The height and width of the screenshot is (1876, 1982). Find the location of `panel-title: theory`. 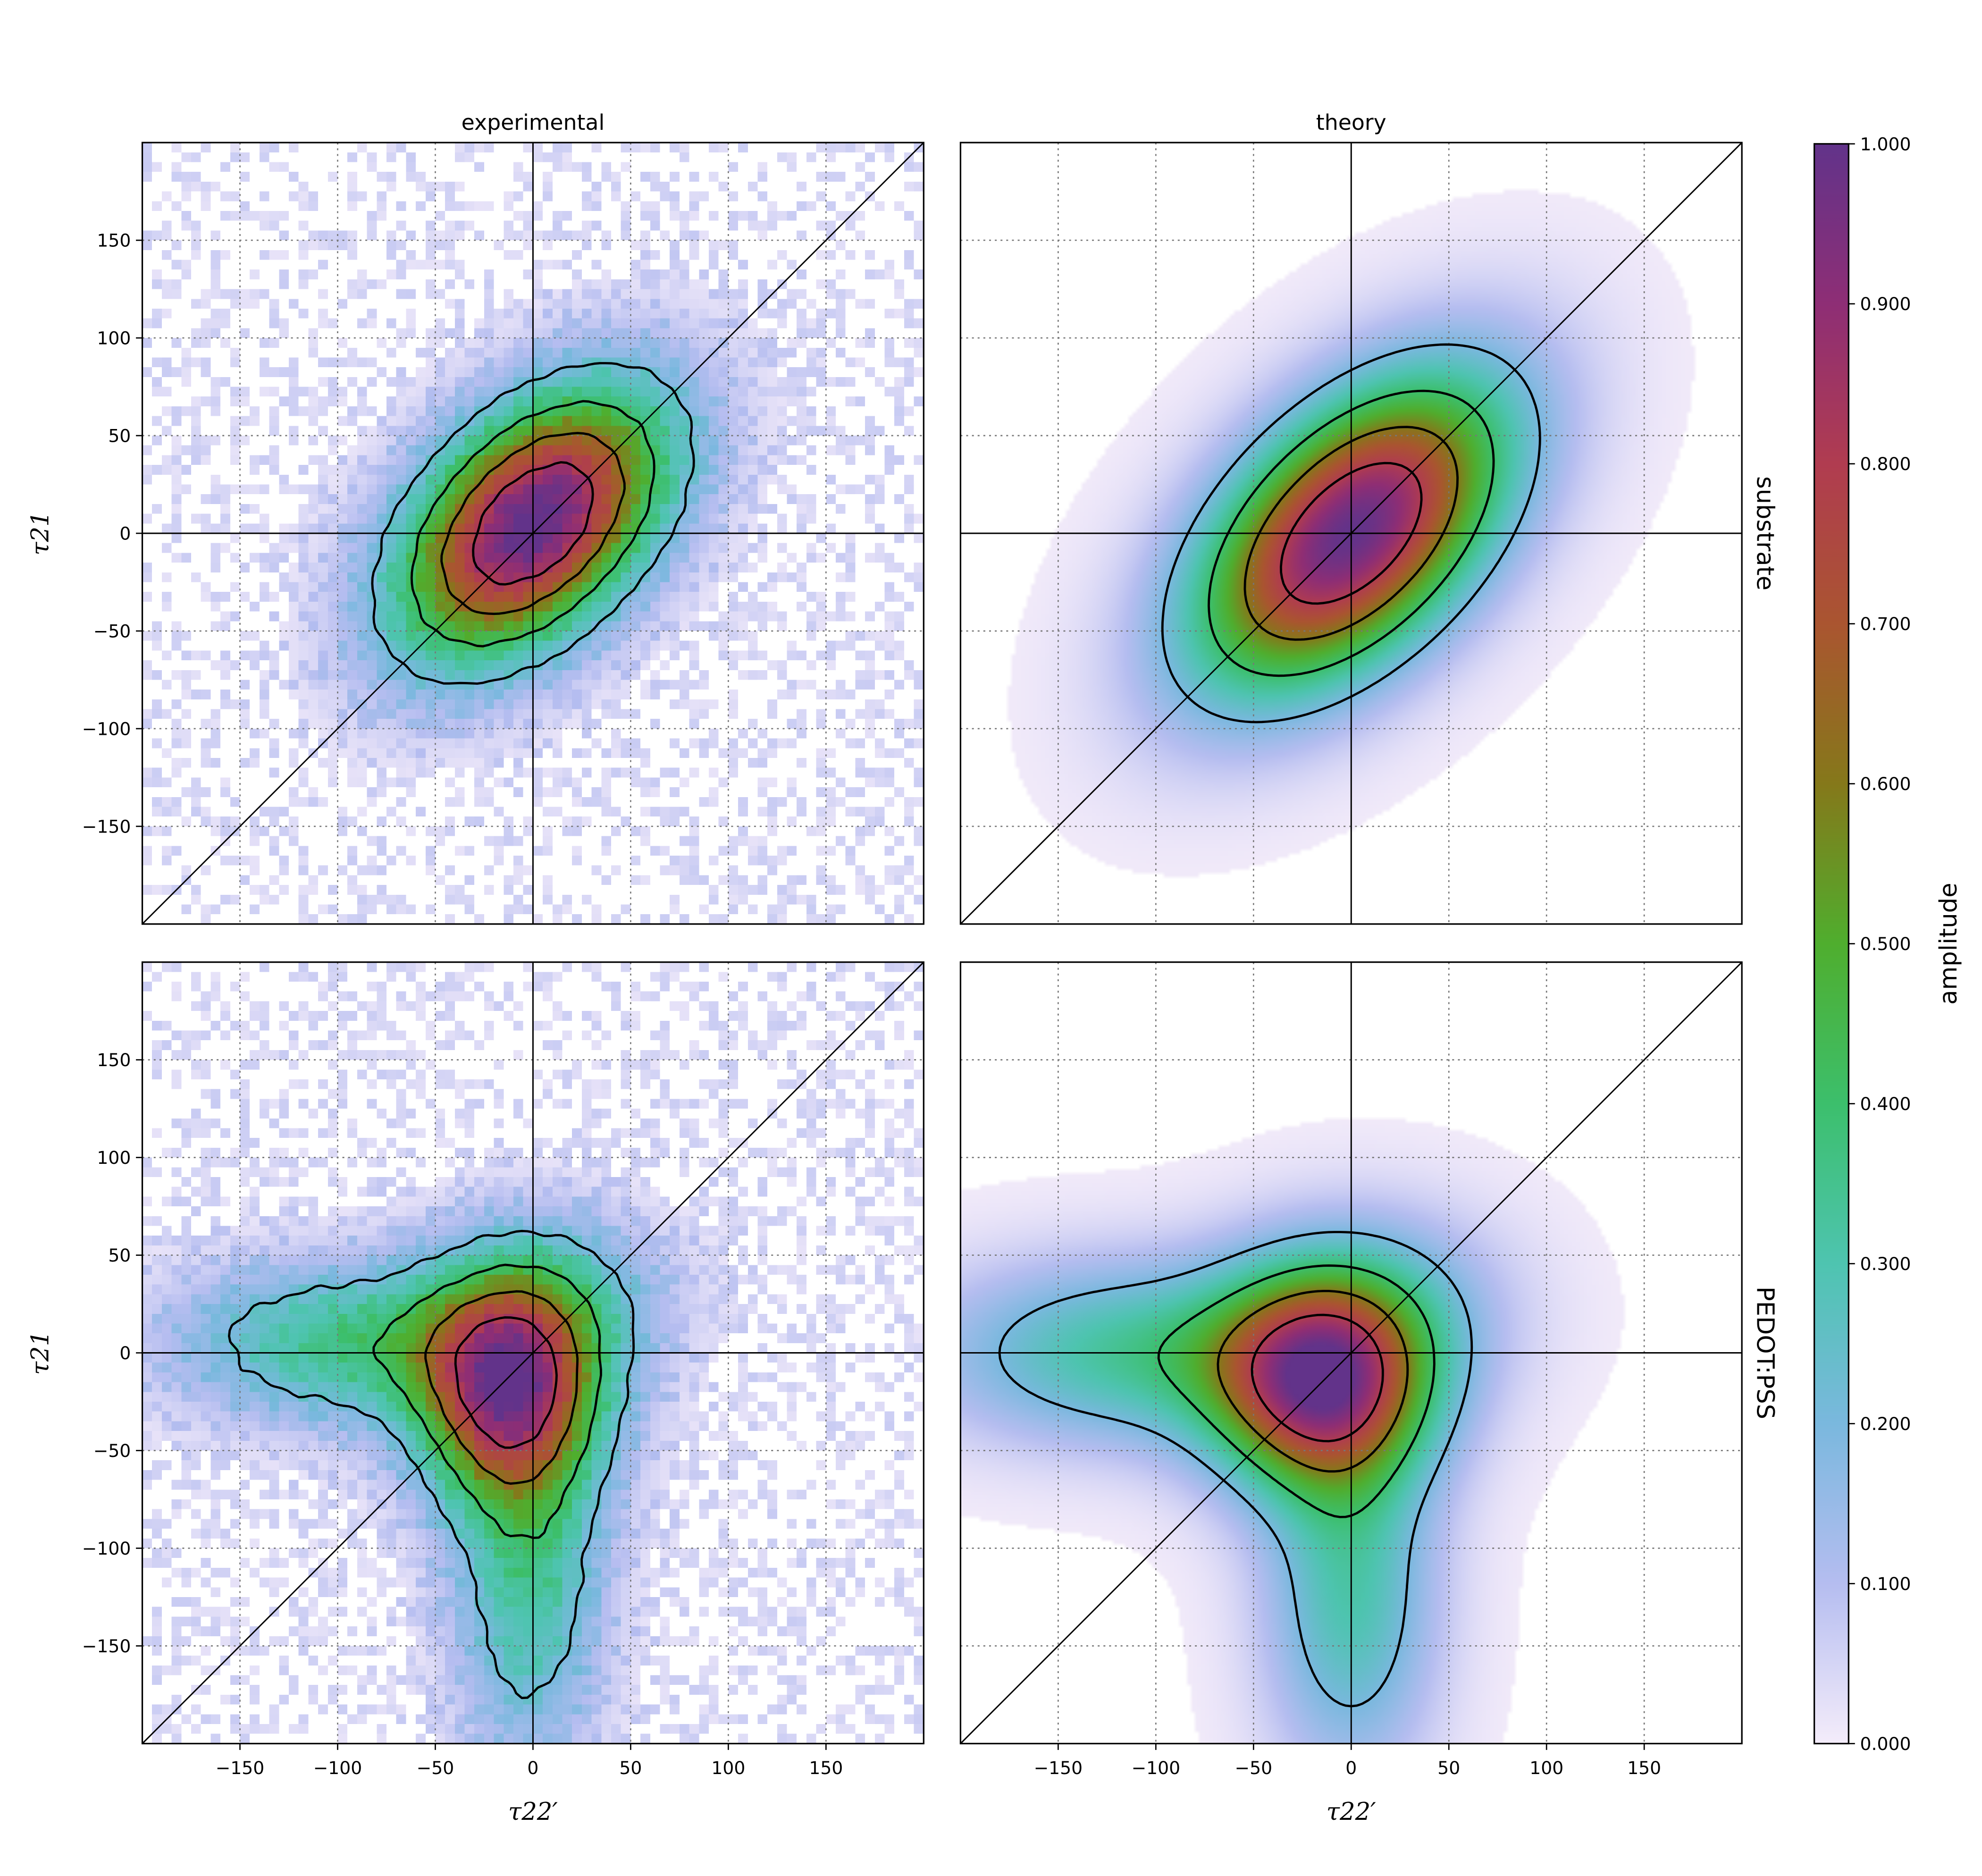

panel-title: theory is located at coordinates (1351, 122).